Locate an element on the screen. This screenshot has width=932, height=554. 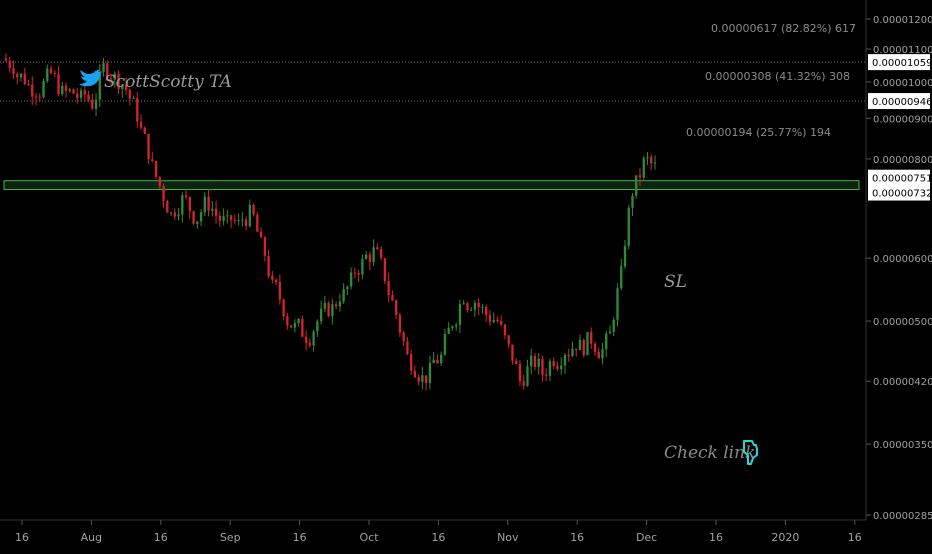
check-link: Check link is located at coordinates (711, 452).